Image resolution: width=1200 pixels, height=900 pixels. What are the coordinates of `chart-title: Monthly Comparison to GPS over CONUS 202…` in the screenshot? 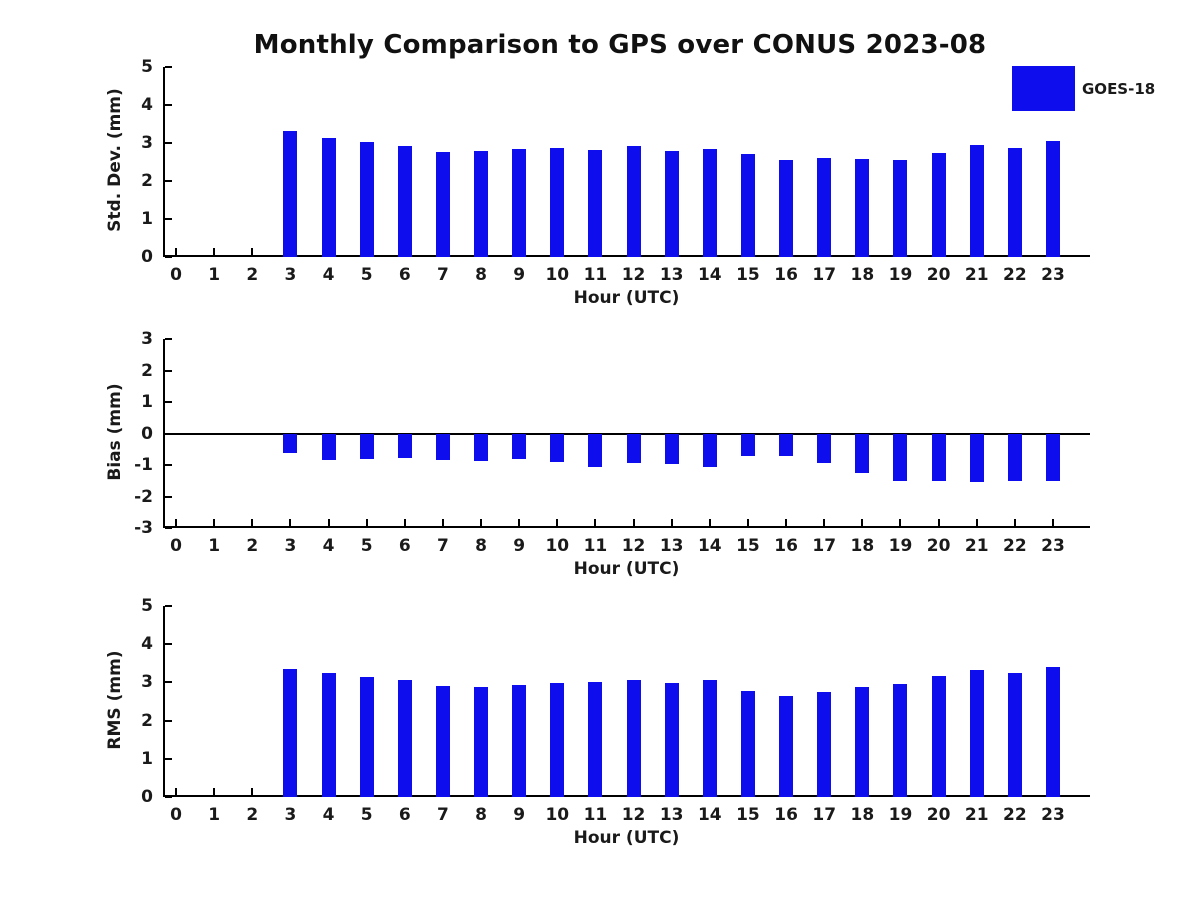 It's located at (620, 45).